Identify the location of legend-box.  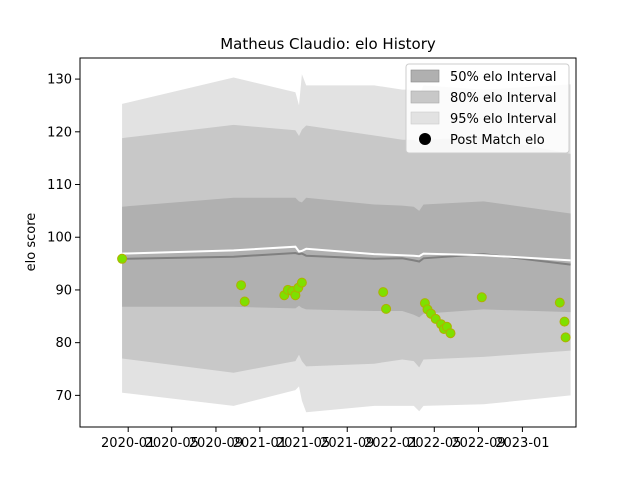
(487, 108).